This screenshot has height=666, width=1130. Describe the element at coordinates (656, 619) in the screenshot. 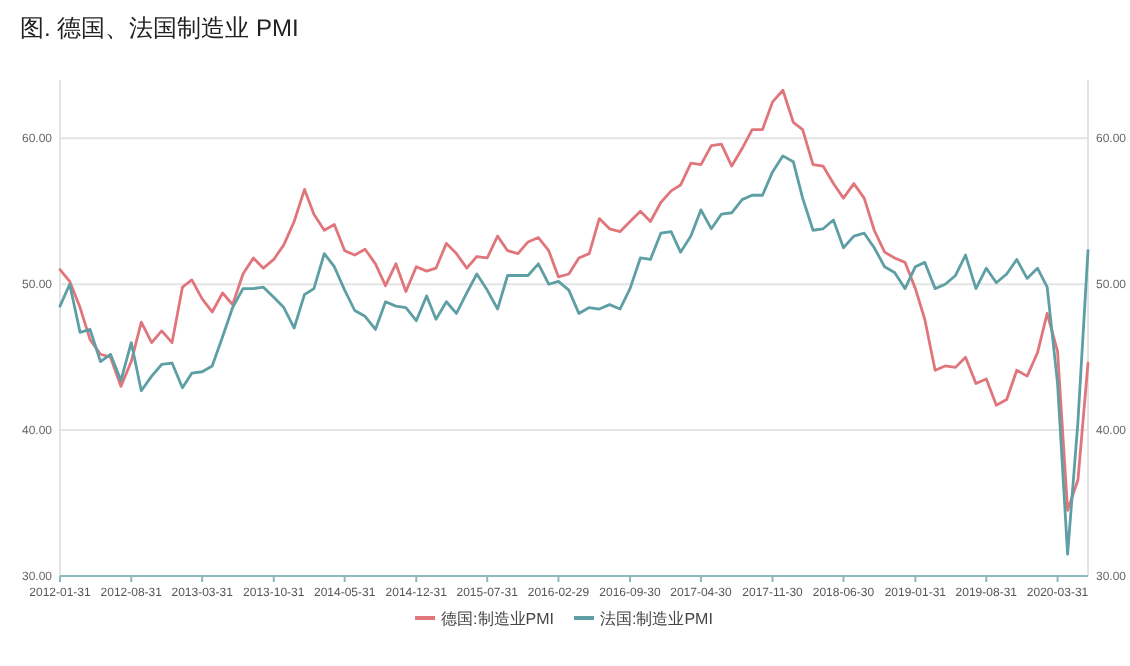

I see `legend-label: 法国:制造业PMI` at that location.